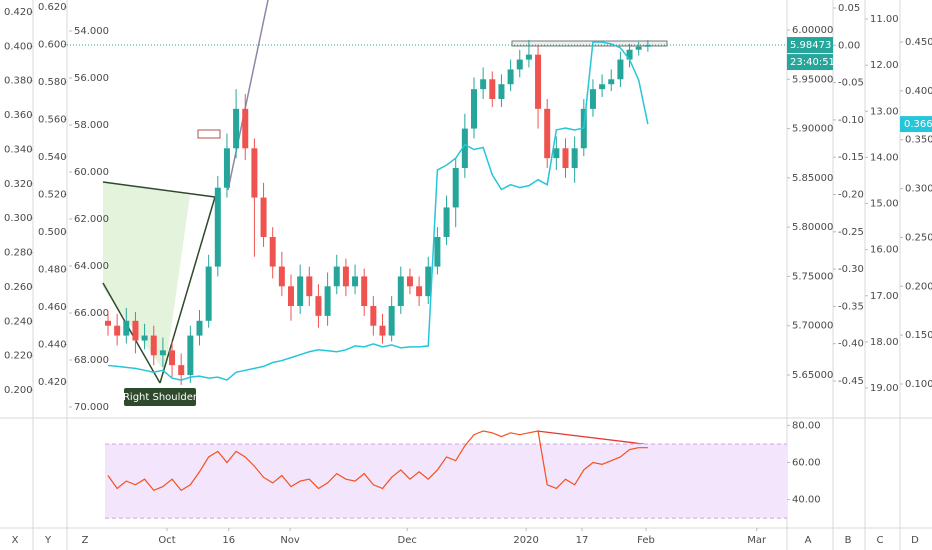 The width and height of the screenshot is (932, 550). What do you see at coordinates (52, 382) in the screenshot?
I see `y-tick-label: 0.420` at bounding box center [52, 382].